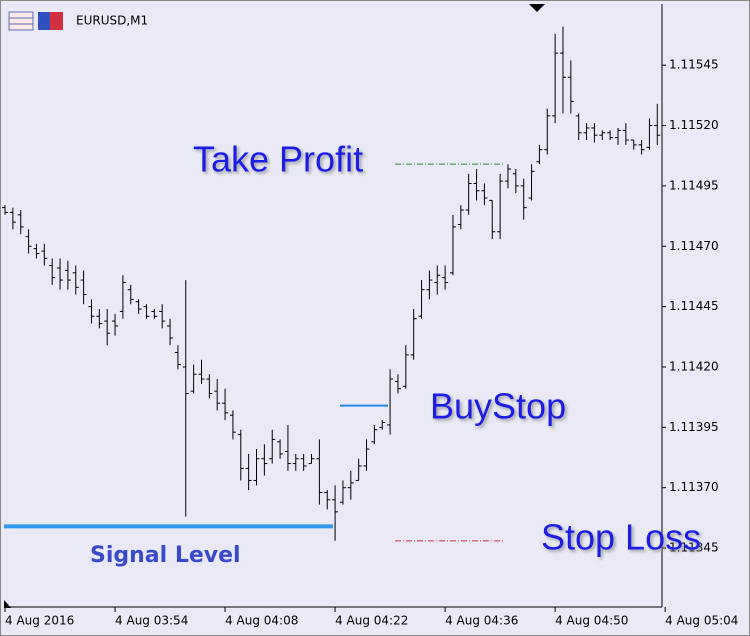  I want to click on x-tick-label: 4 Aug 03:54, so click(151, 621).